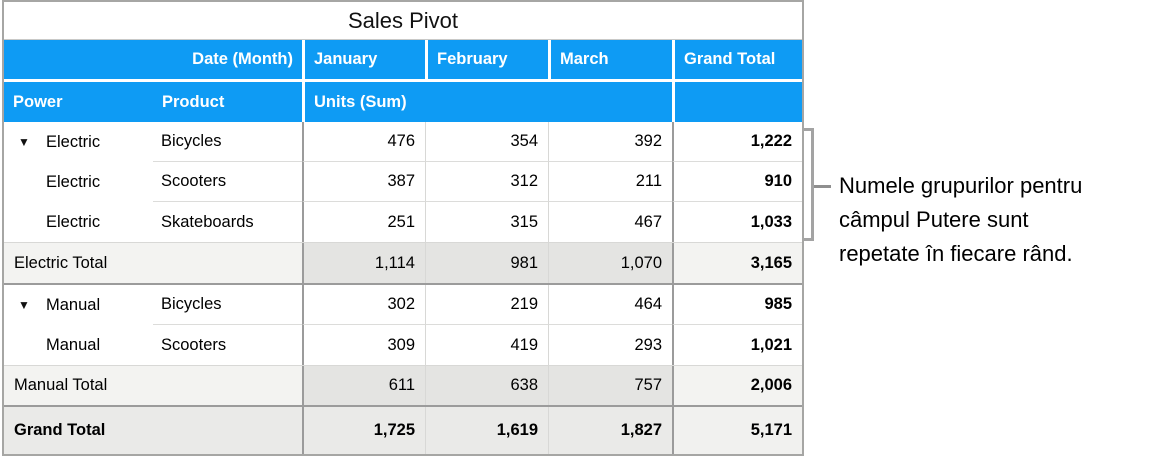 The width and height of the screenshot is (1175, 456). I want to click on value-cell: 476, so click(363, 142).